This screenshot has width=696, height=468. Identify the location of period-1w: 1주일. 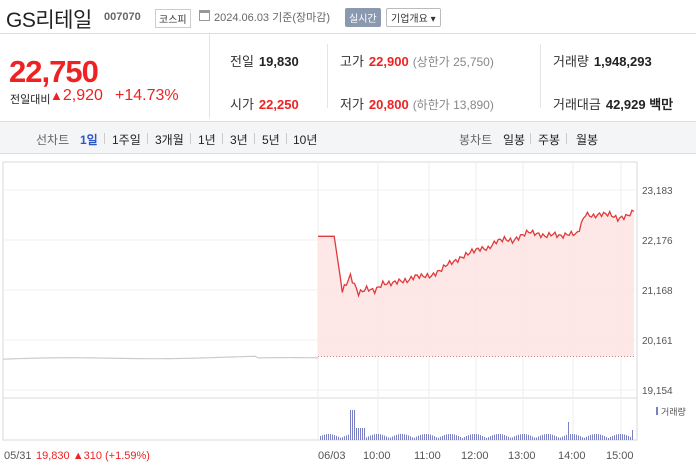
(126, 140).